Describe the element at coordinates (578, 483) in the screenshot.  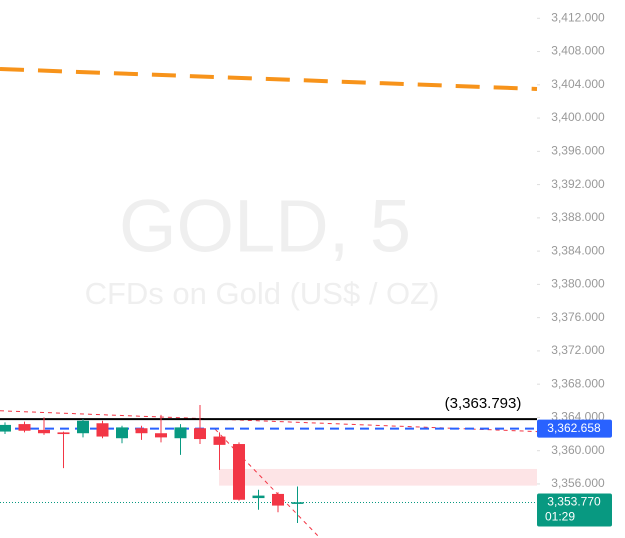
I see `y-tick-label: 3,356.000` at that location.